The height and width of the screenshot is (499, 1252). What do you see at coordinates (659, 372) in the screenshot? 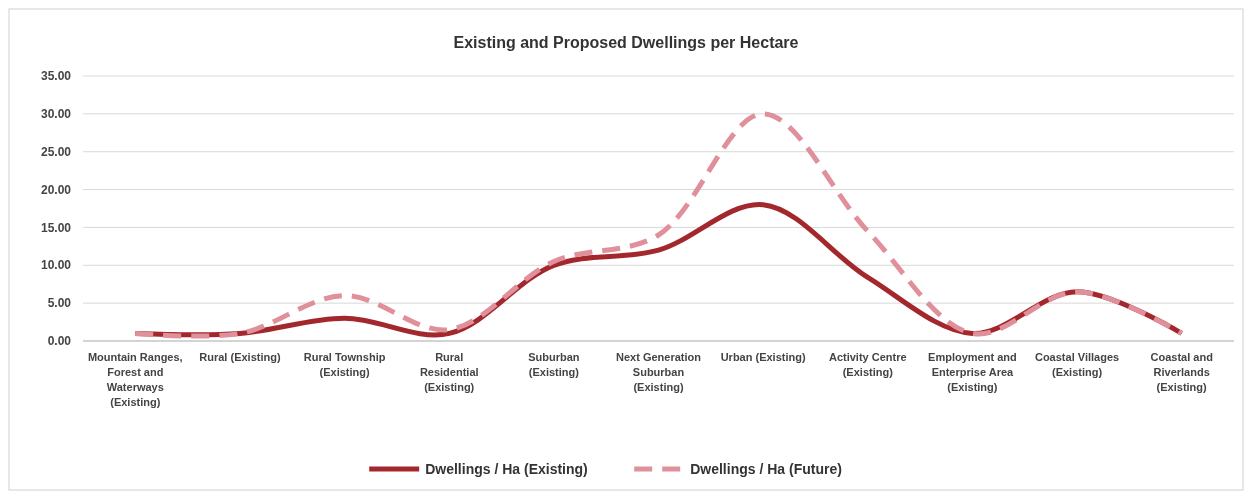
I see `x-tick-label: Next Generation Suburban (Existing)` at bounding box center [659, 372].